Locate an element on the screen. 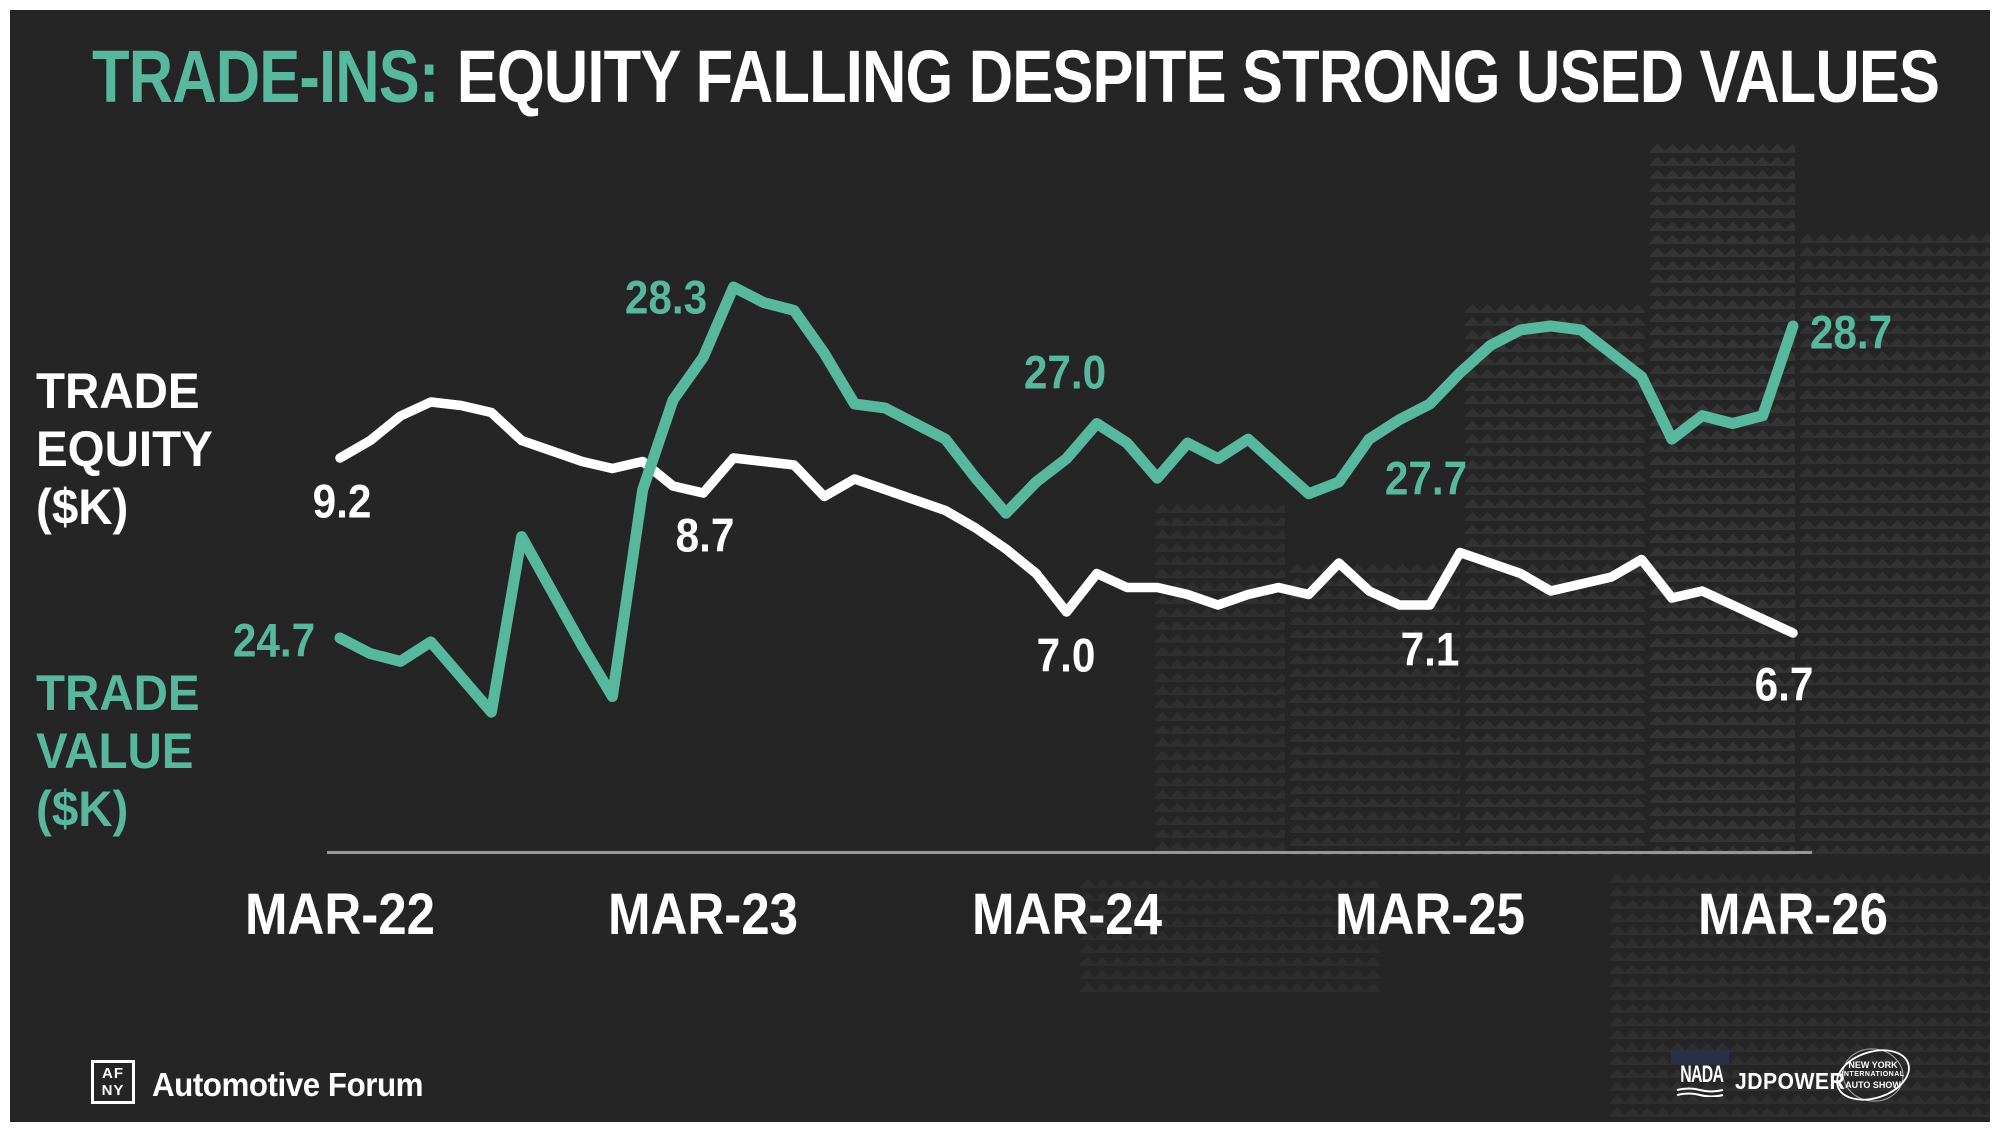 The image size is (2000, 1132). afny-logo-line: AF is located at coordinates (113, 1073).